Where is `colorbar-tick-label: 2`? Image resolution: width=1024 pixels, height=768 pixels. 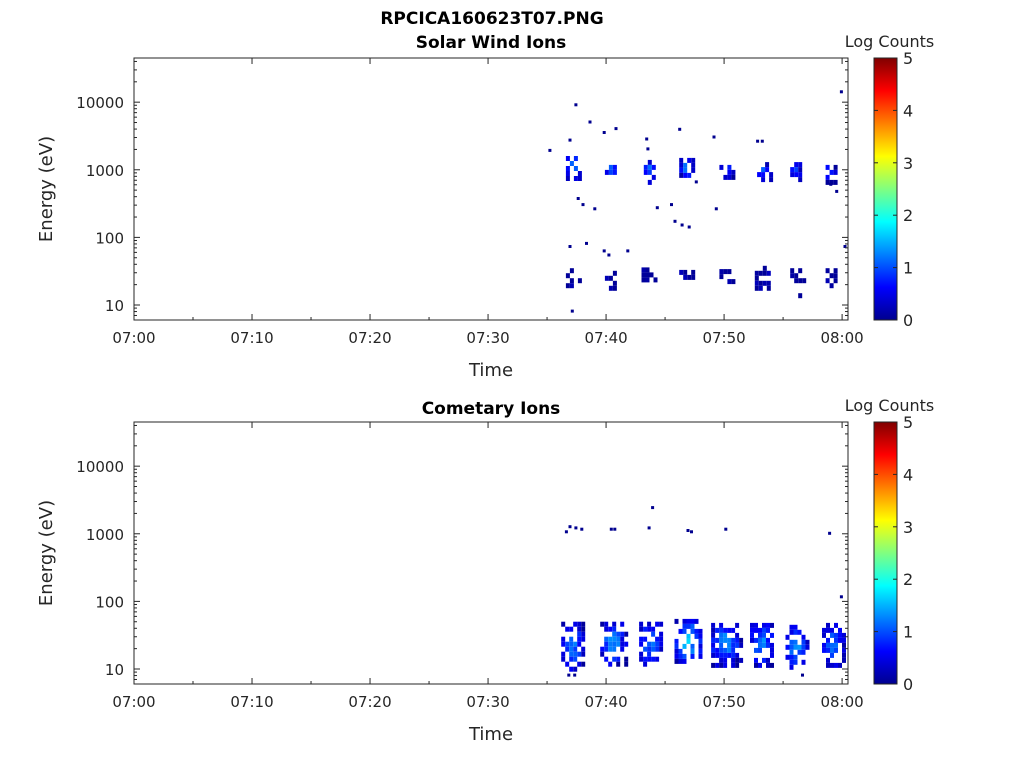 colorbar-tick-label: 2 is located at coordinates (908, 579).